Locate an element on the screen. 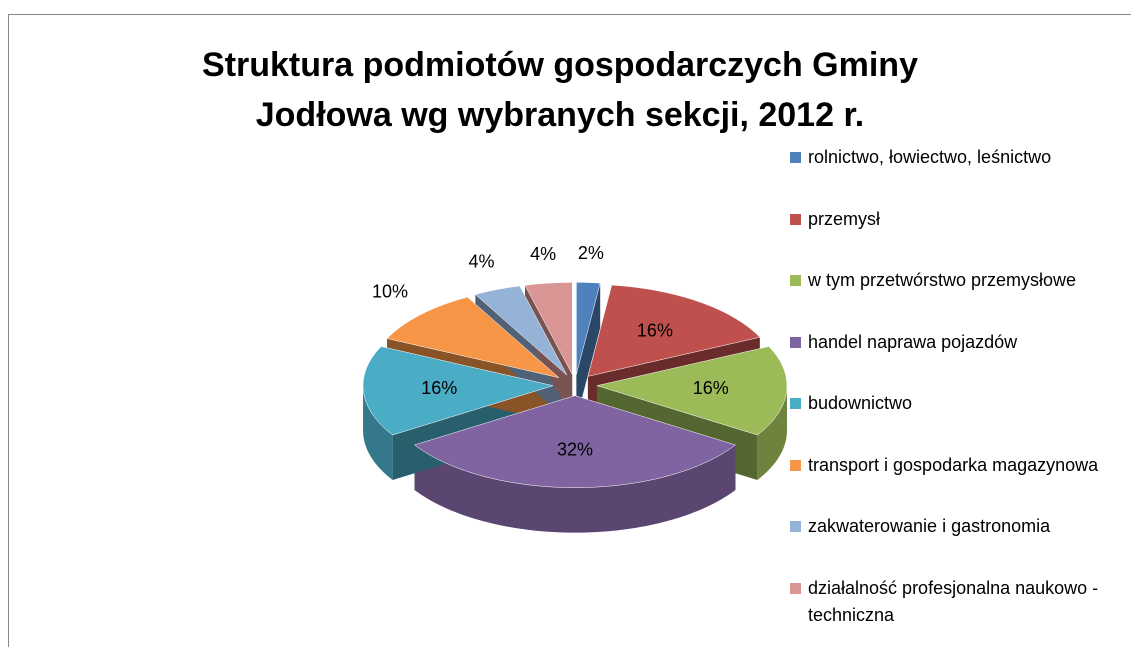 The height and width of the screenshot is (647, 1131). legend-label: handel naprawa pojazdów is located at coordinates (913, 341).